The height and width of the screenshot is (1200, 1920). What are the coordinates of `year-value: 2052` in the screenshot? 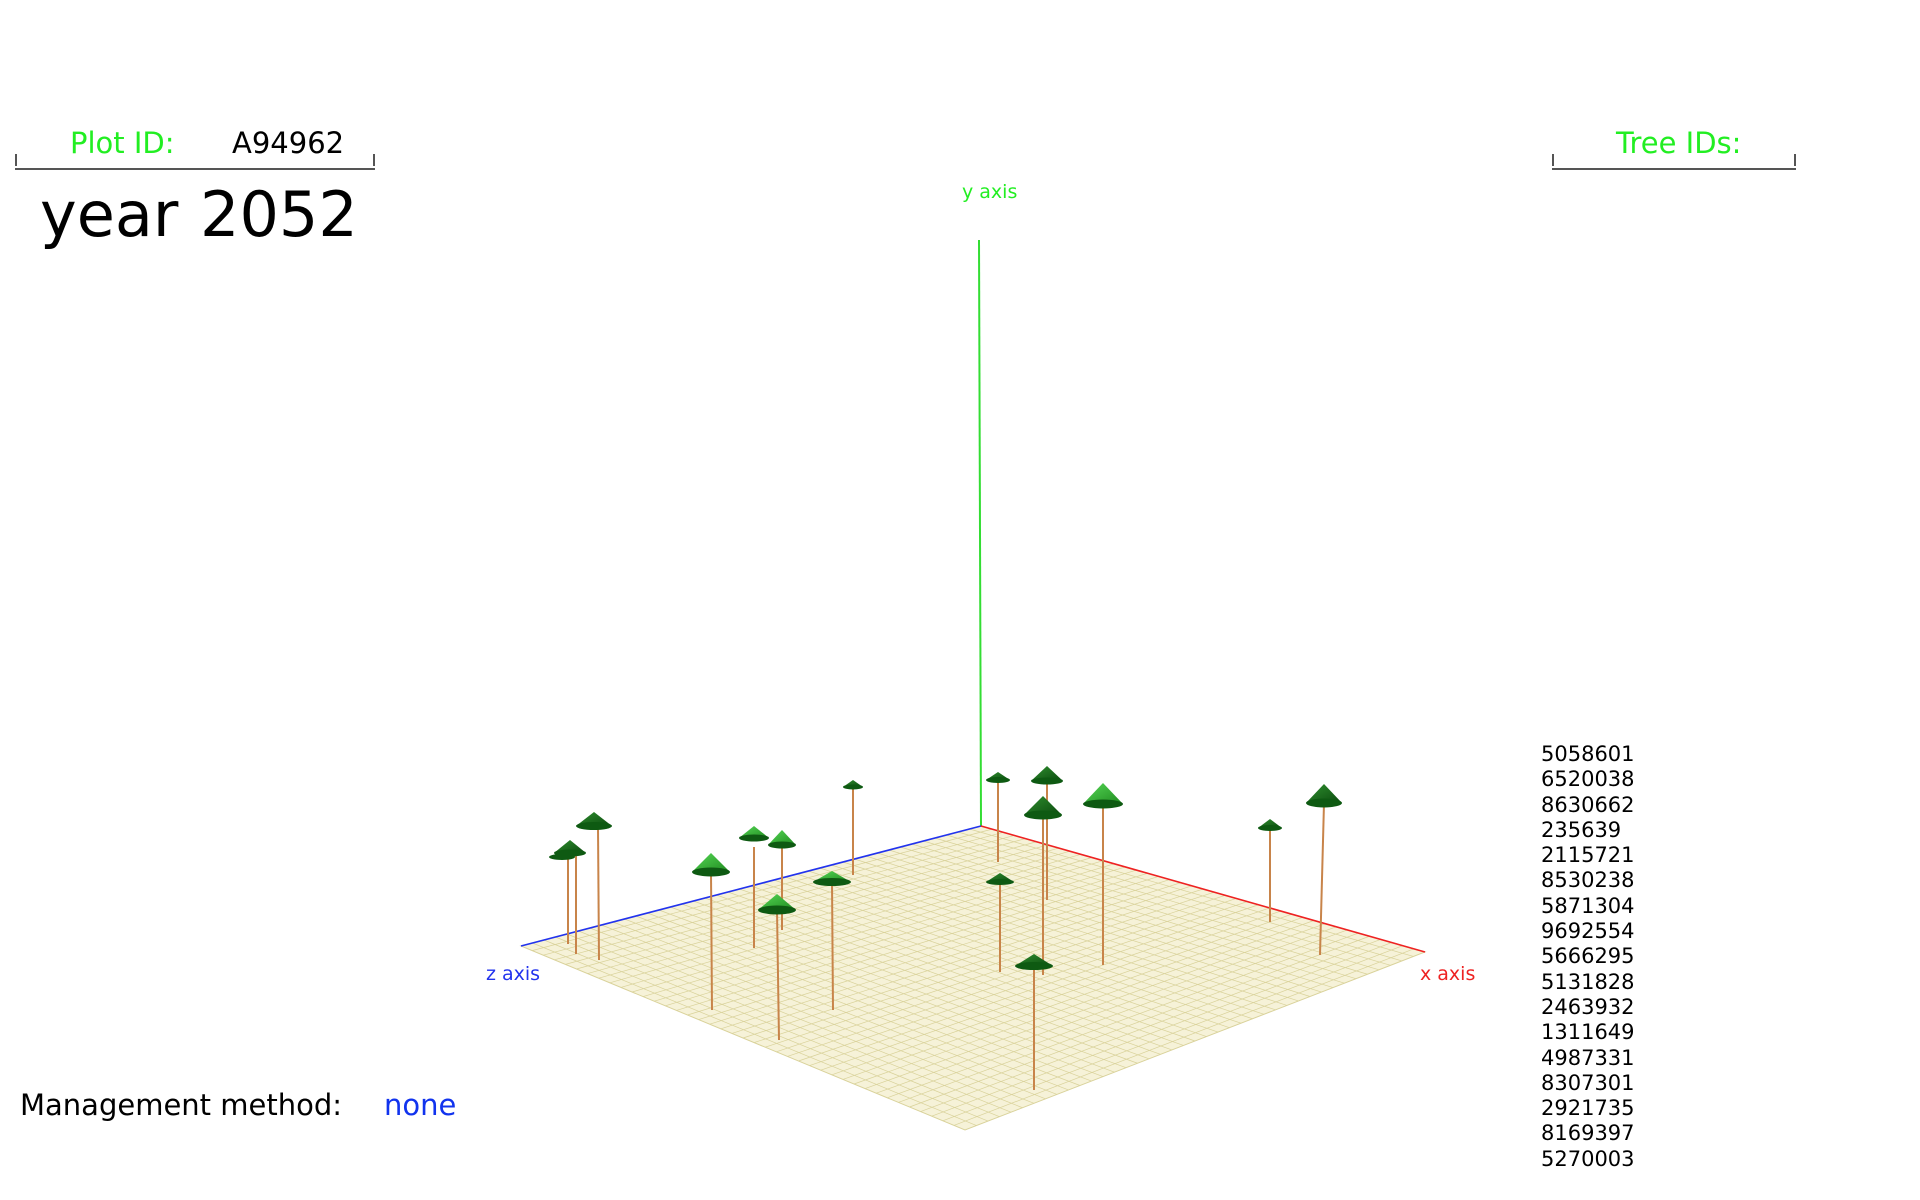 It's located at (279, 214).